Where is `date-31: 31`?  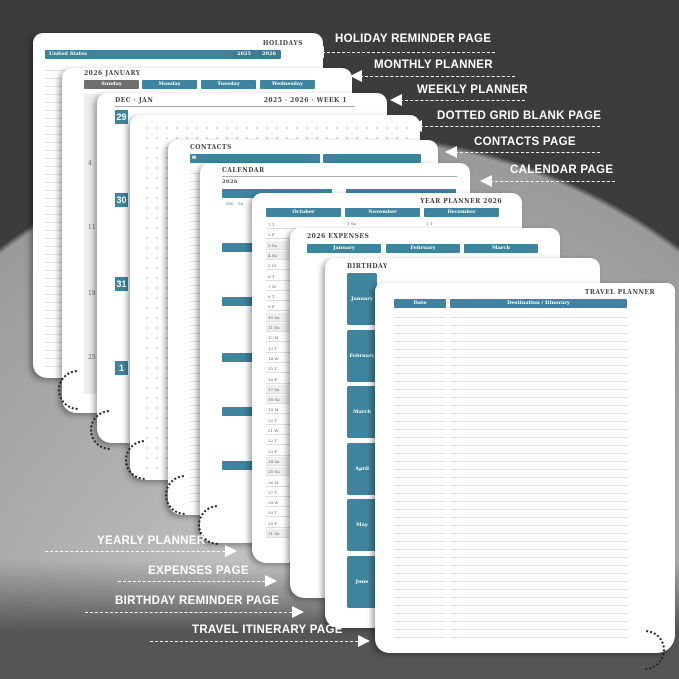 date-31: 31 is located at coordinates (121, 284).